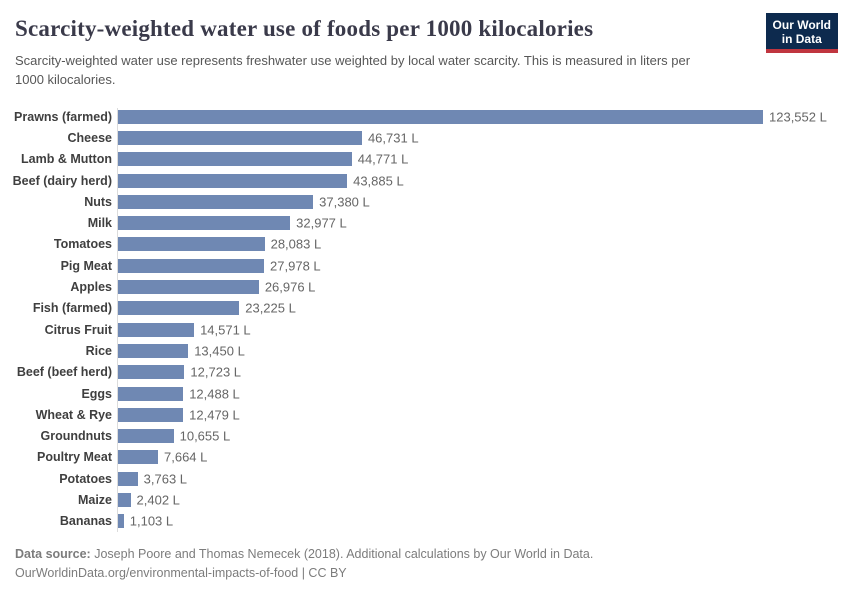  I want to click on value-label: 7,664 L, so click(186, 457).